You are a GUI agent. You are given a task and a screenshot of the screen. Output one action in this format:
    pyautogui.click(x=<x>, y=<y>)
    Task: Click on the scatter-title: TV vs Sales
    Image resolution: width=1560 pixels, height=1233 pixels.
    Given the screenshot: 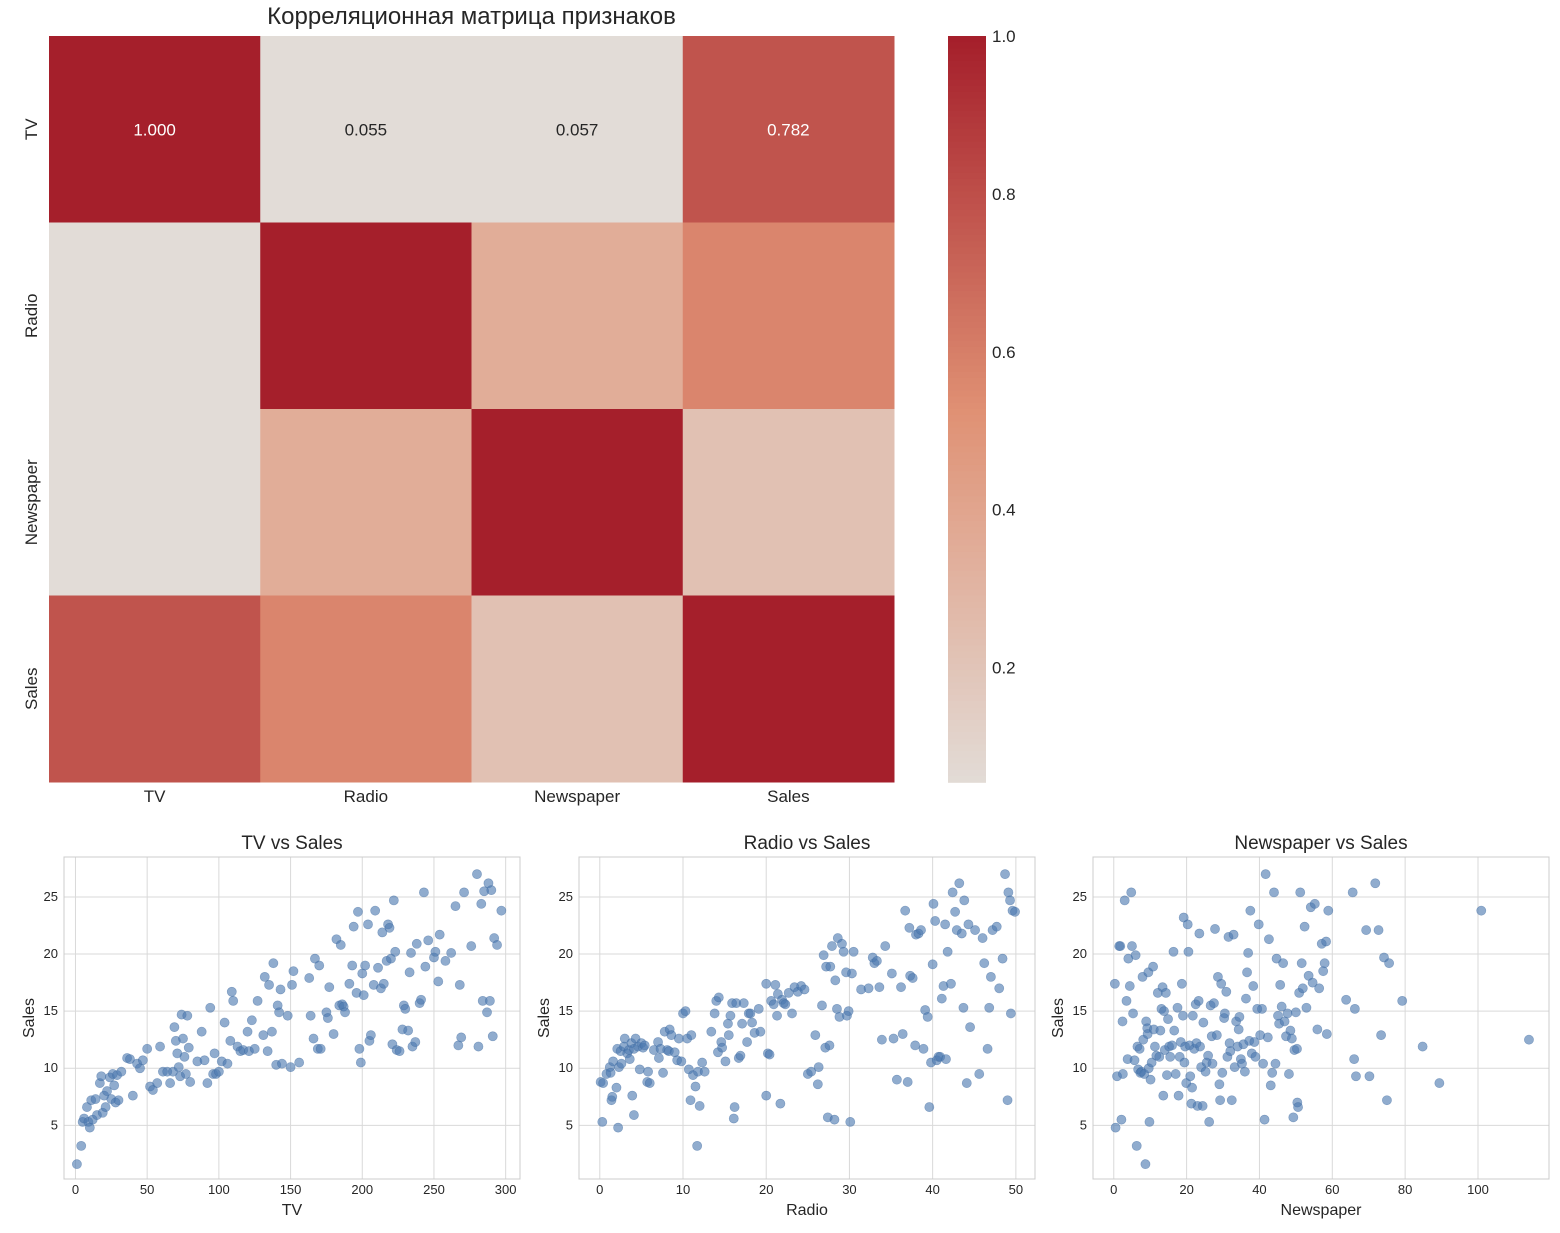 What is the action you would take?
    pyautogui.click(x=291, y=843)
    